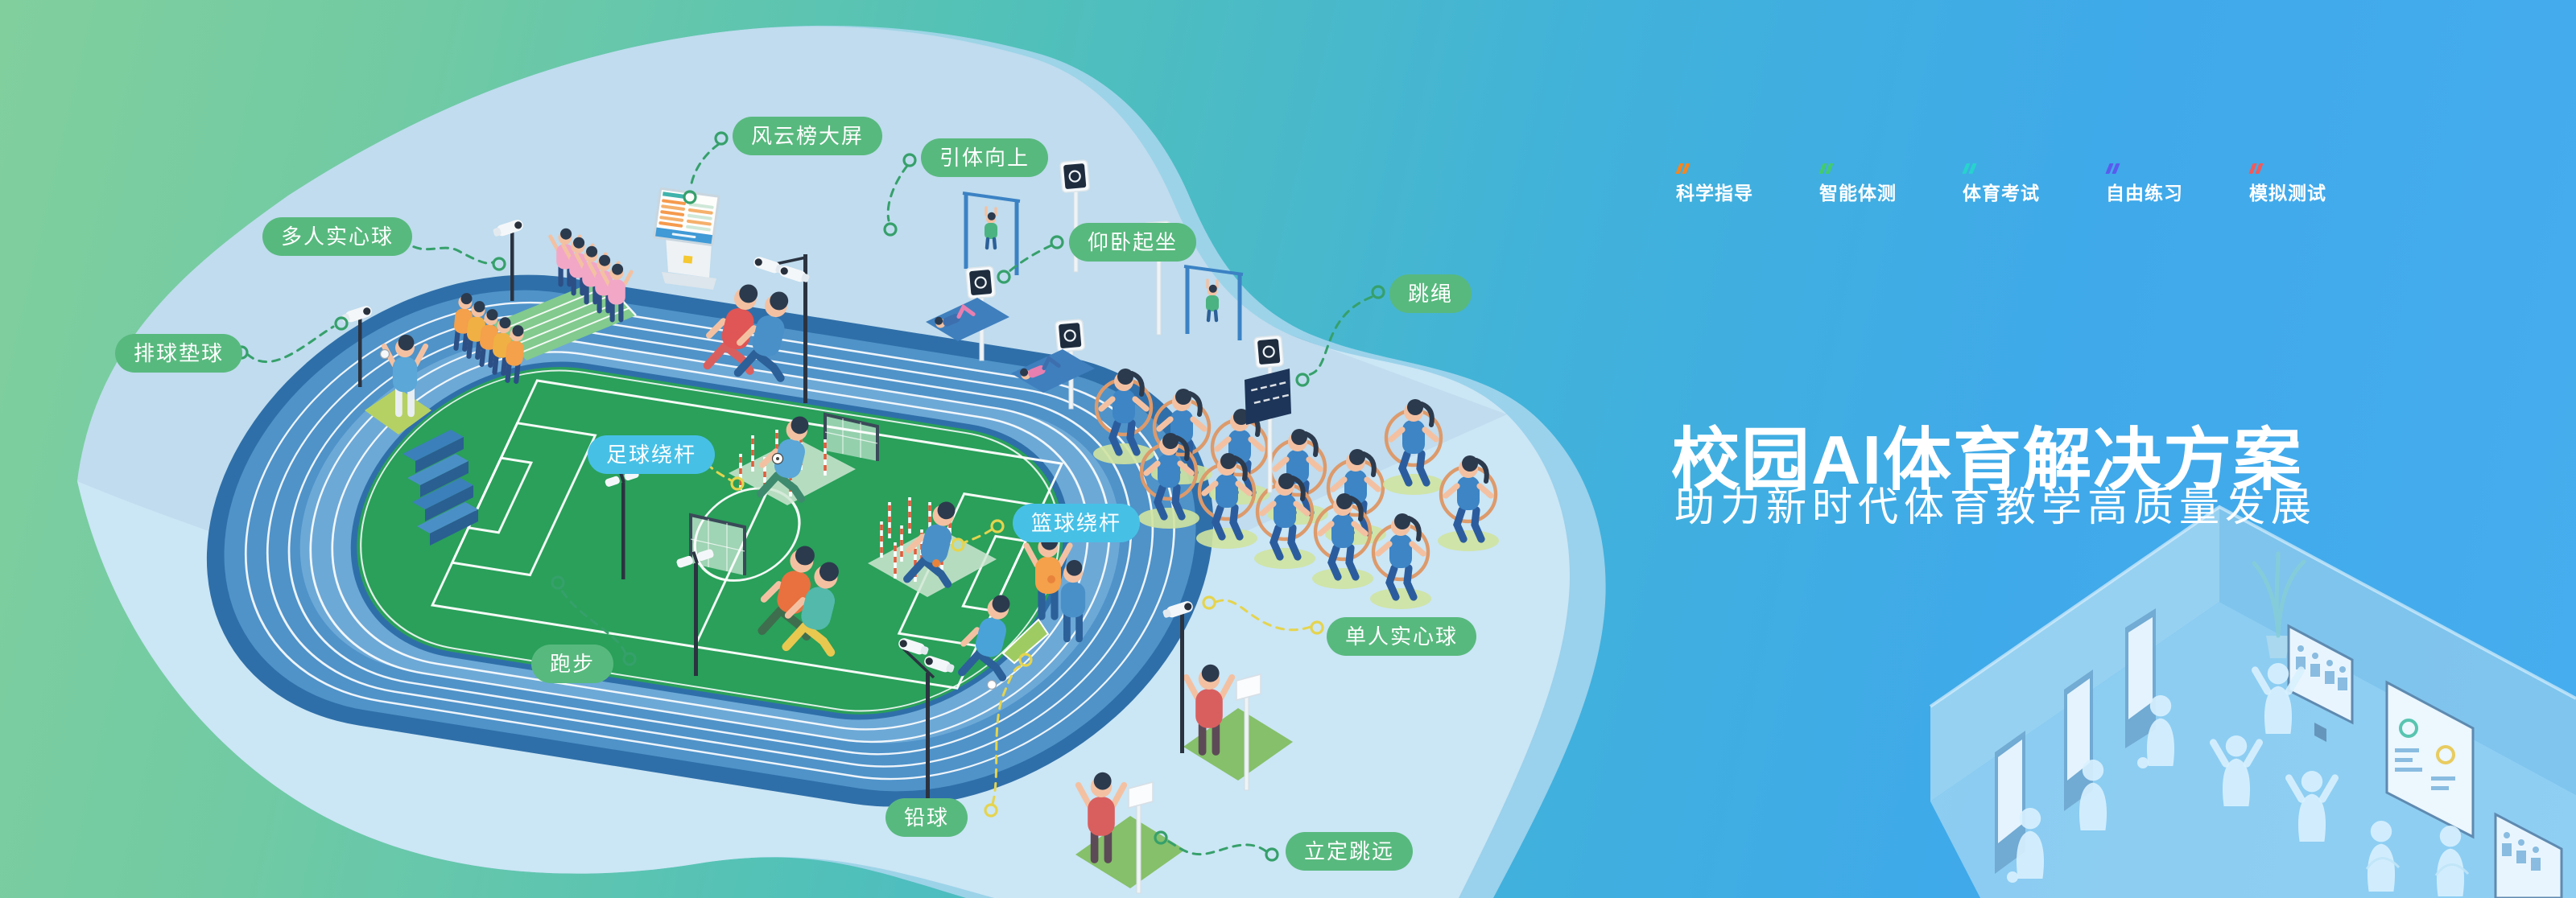 This screenshot has height=898, width=2576. What do you see at coordinates (1010, 345) in the screenshot?
I see `sit-up-station` at bounding box center [1010, 345].